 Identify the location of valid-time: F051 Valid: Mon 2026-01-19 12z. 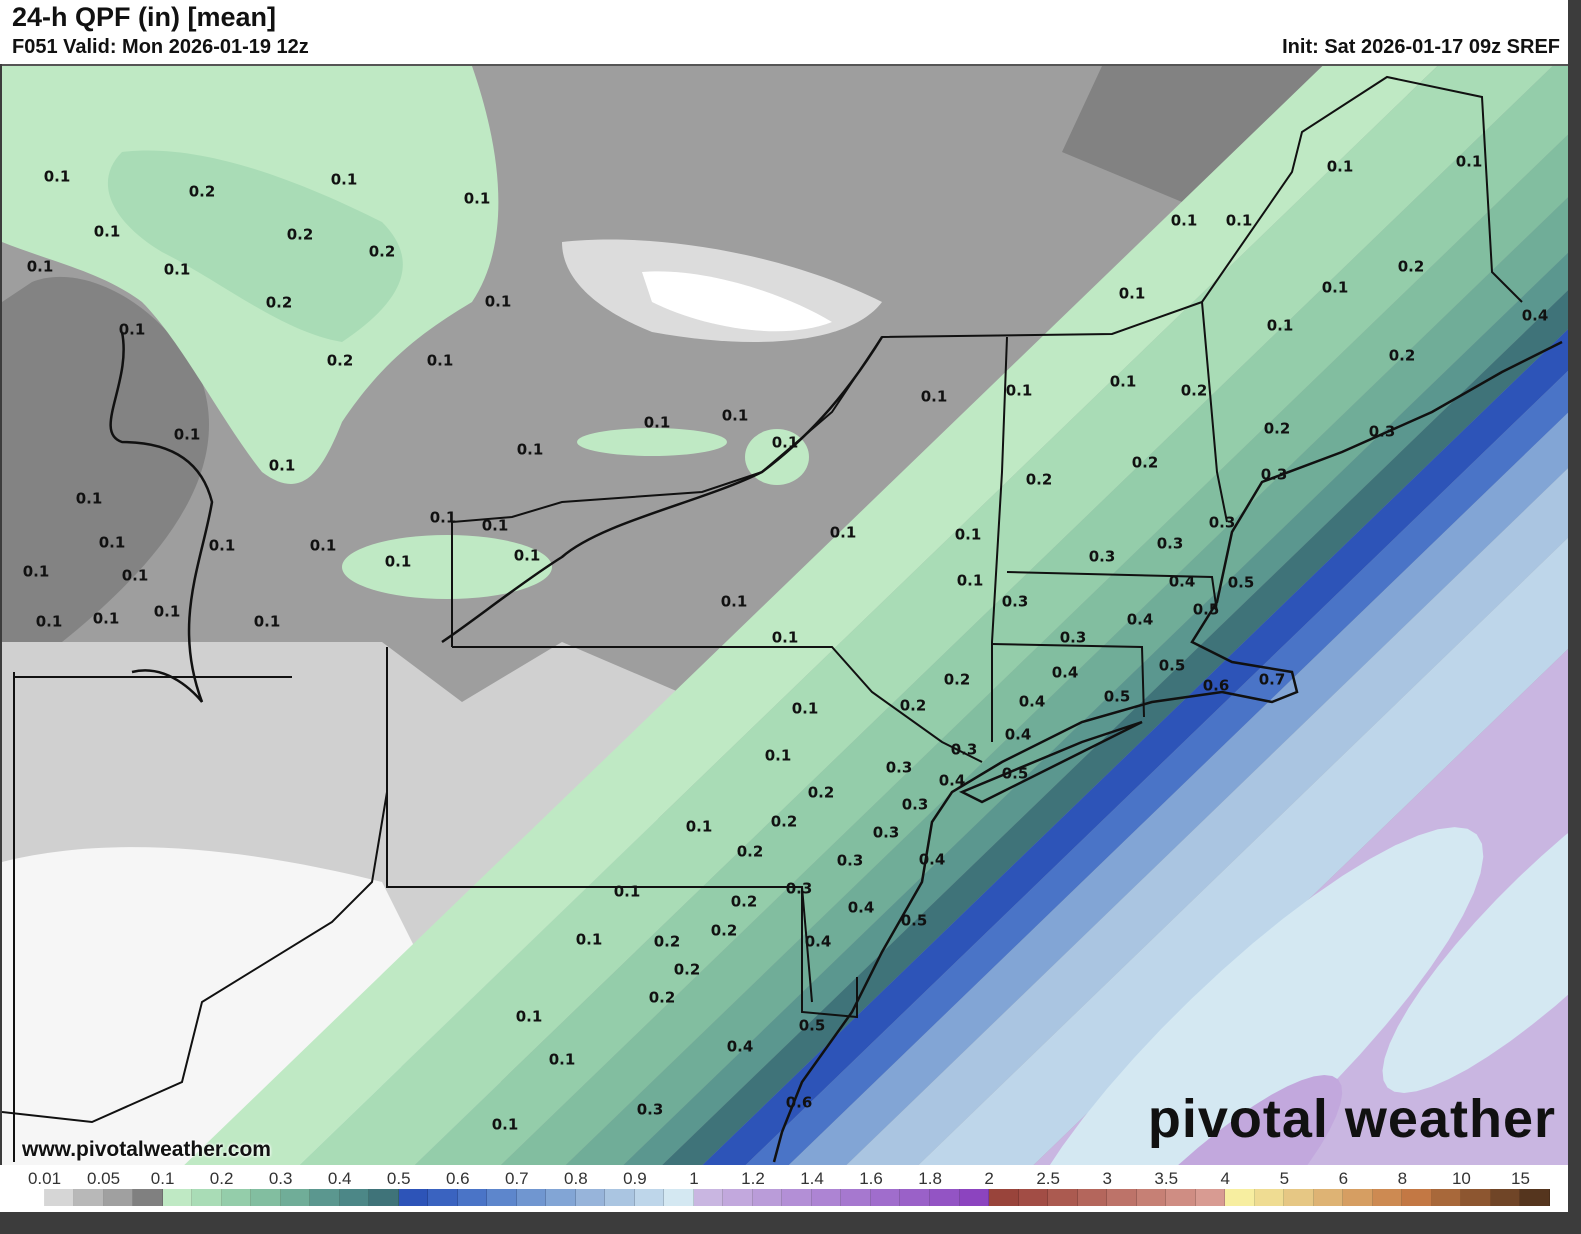
(160, 47).